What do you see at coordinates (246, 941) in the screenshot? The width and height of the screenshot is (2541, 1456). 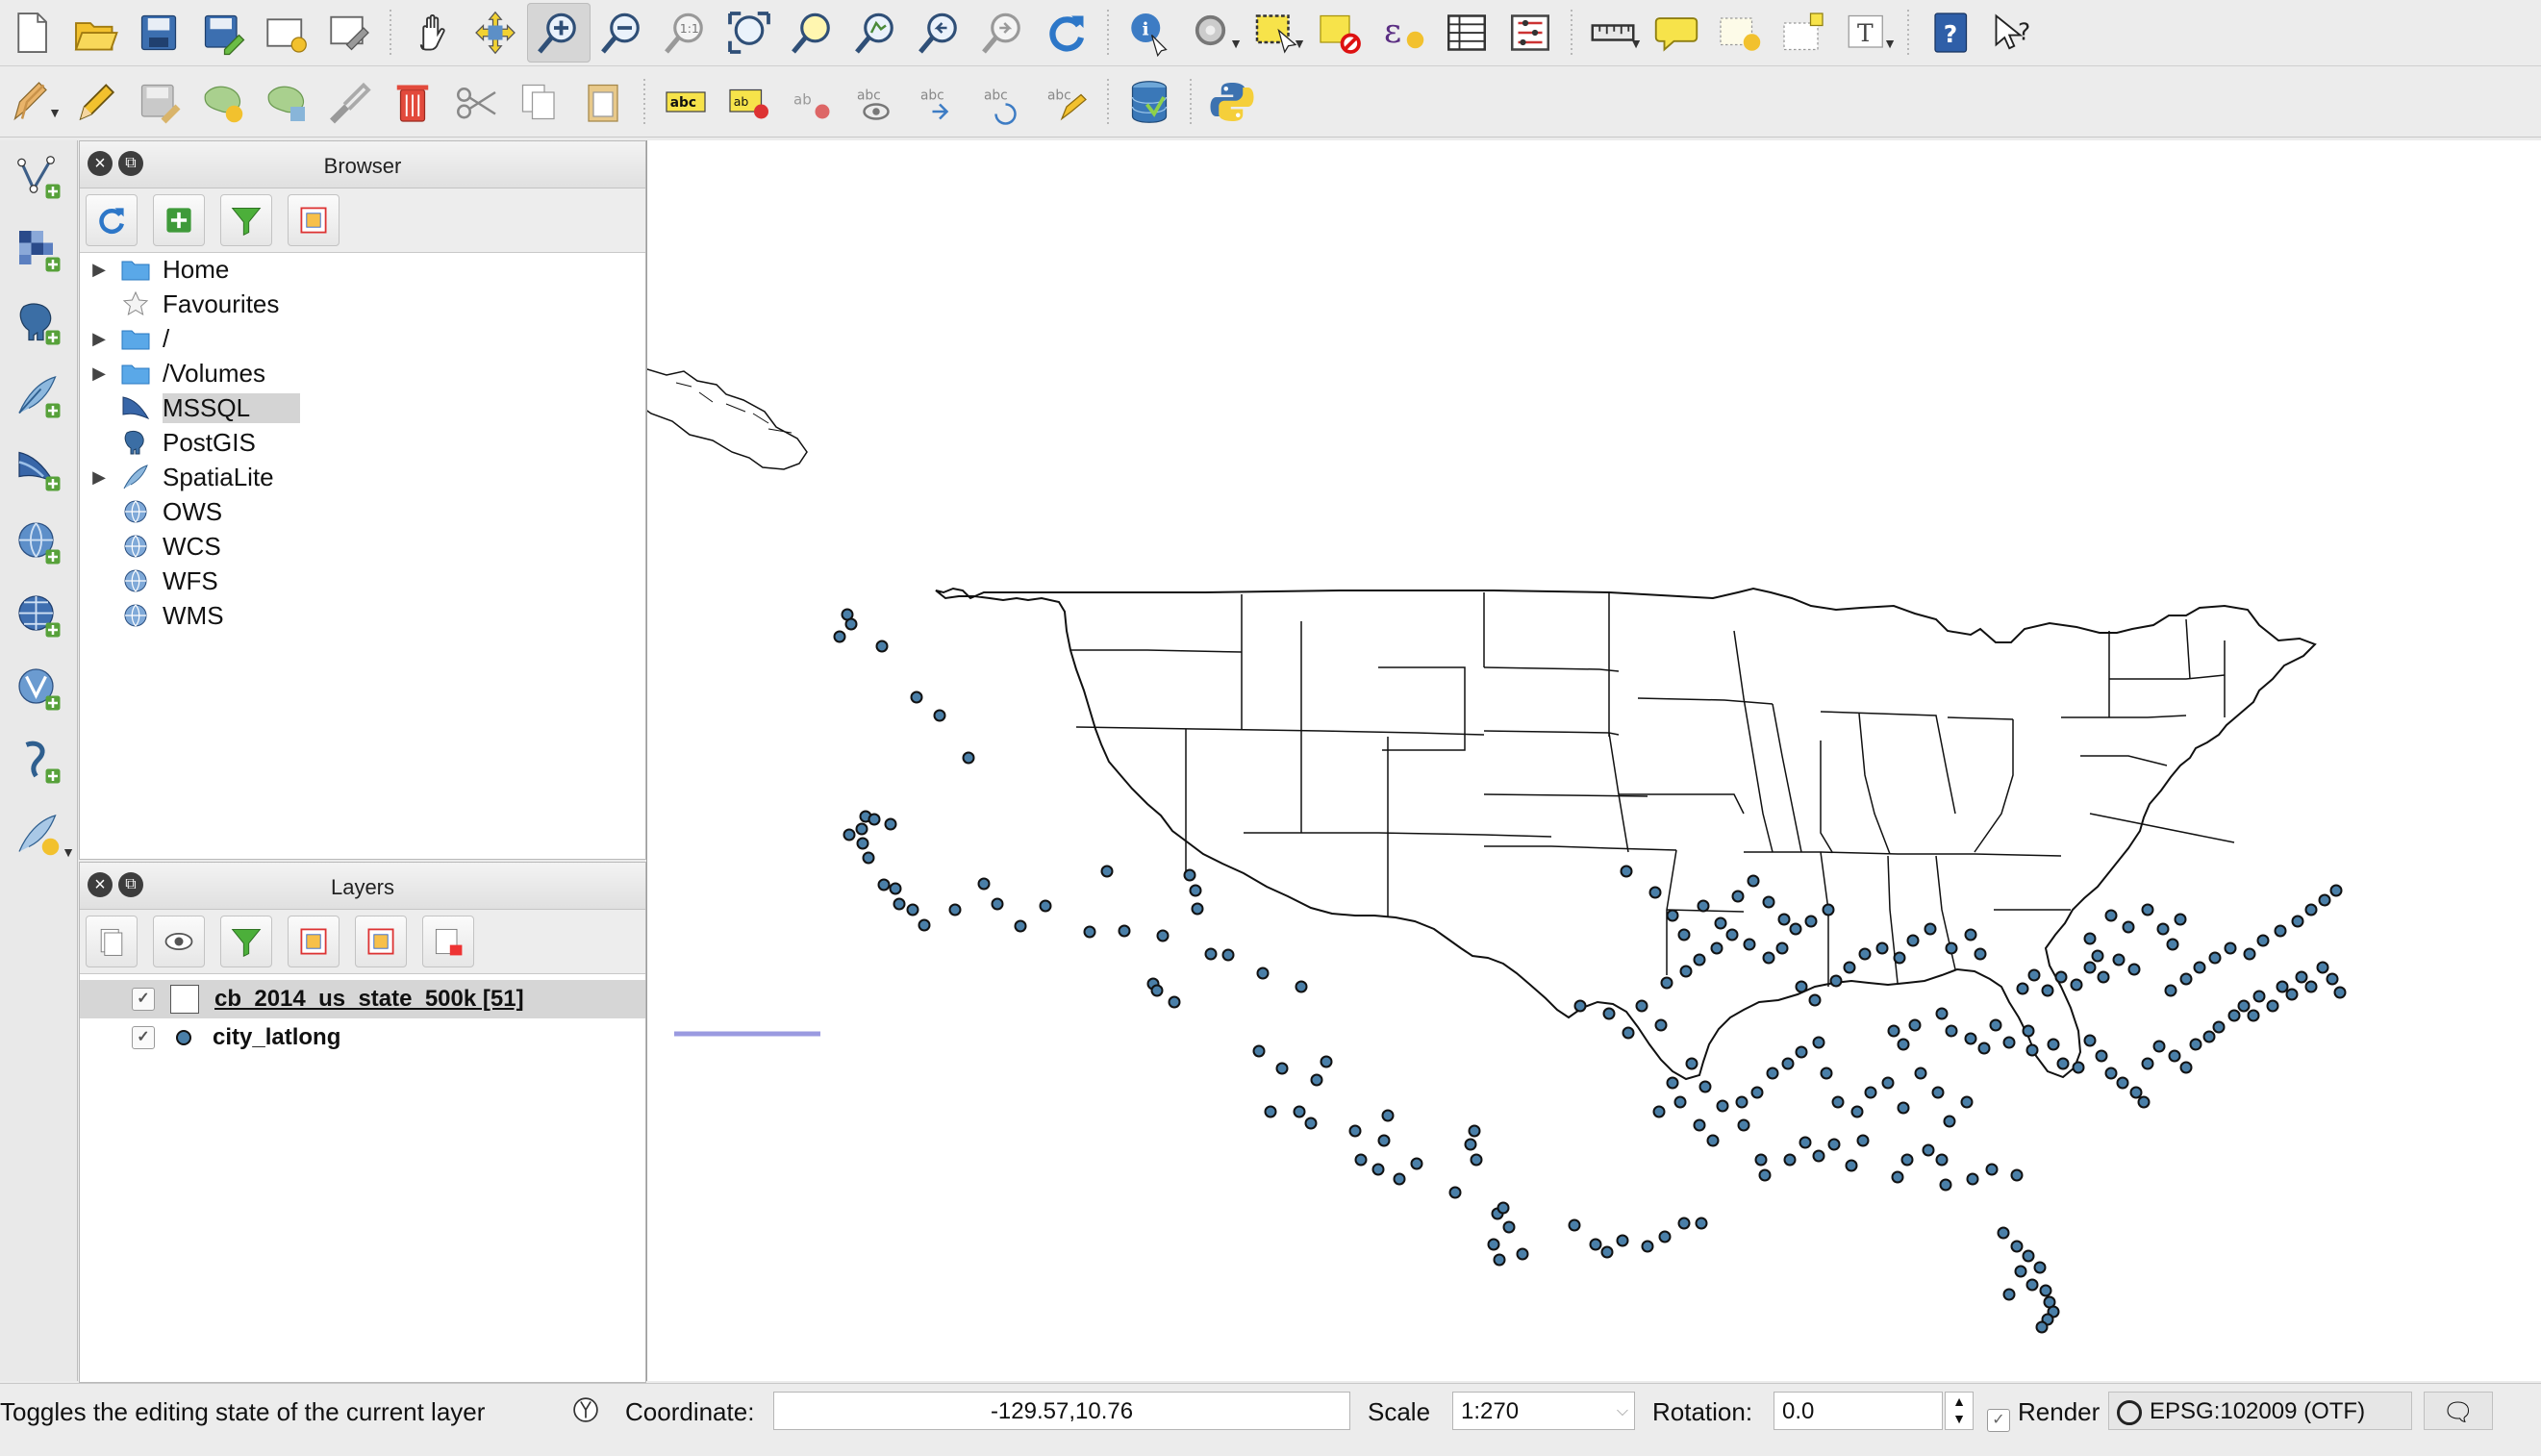 I see `filter-legend-icon` at bounding box center [246, 941].